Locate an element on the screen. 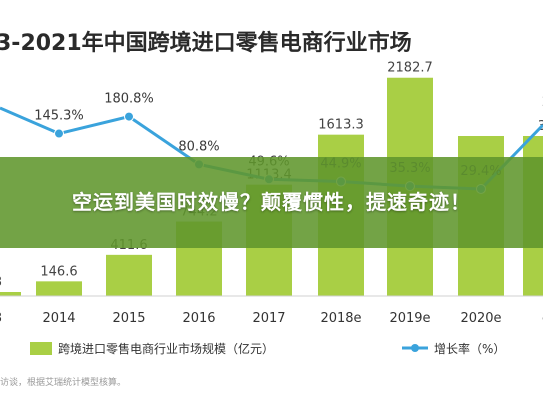 Image resolution: width=543 pixels, height=408 pixels. x-tick-2014: 2014 is located at coordinates (58, 318).